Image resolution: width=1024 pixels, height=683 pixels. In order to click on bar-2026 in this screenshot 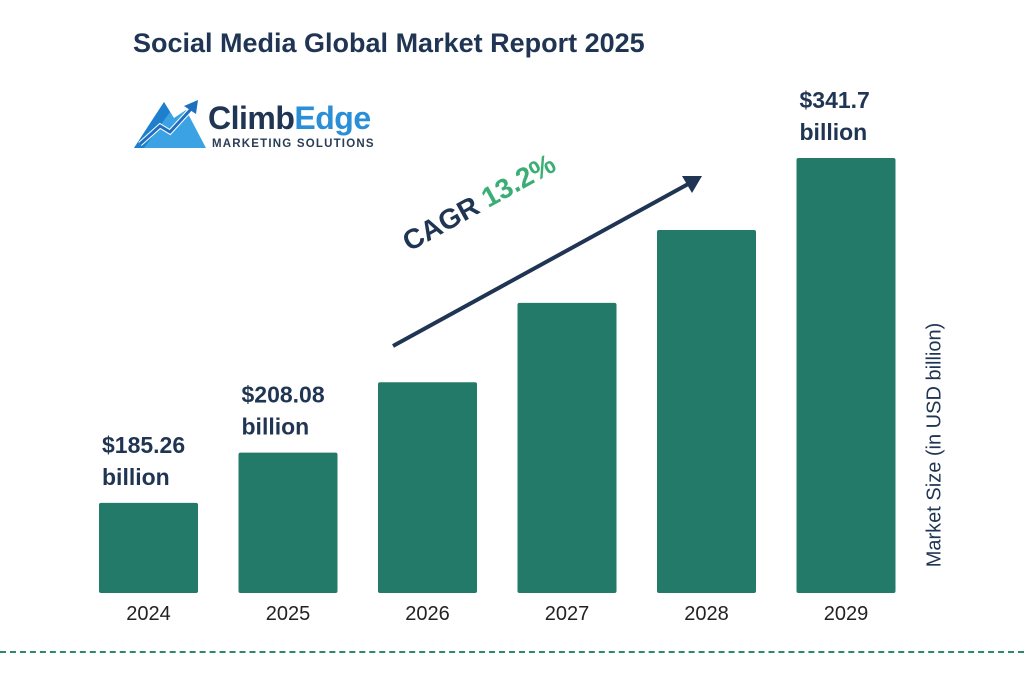, I will do `click(427, 487)`.